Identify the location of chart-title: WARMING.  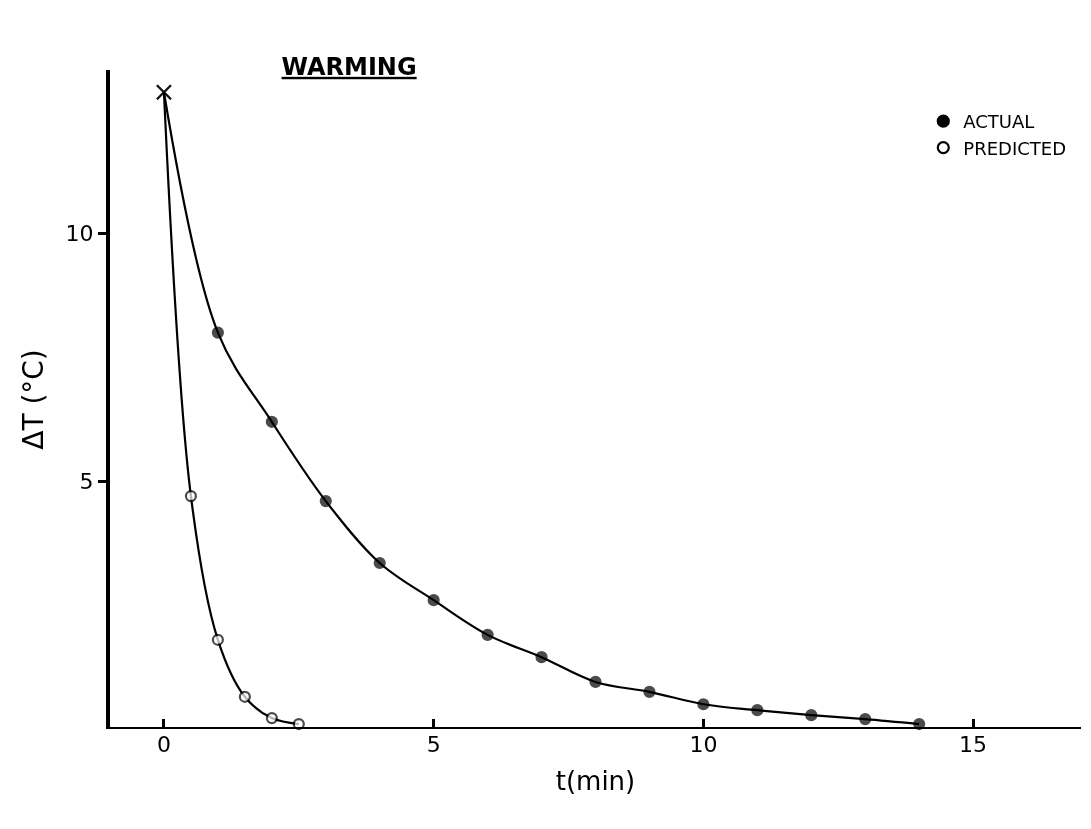
(349, 66).